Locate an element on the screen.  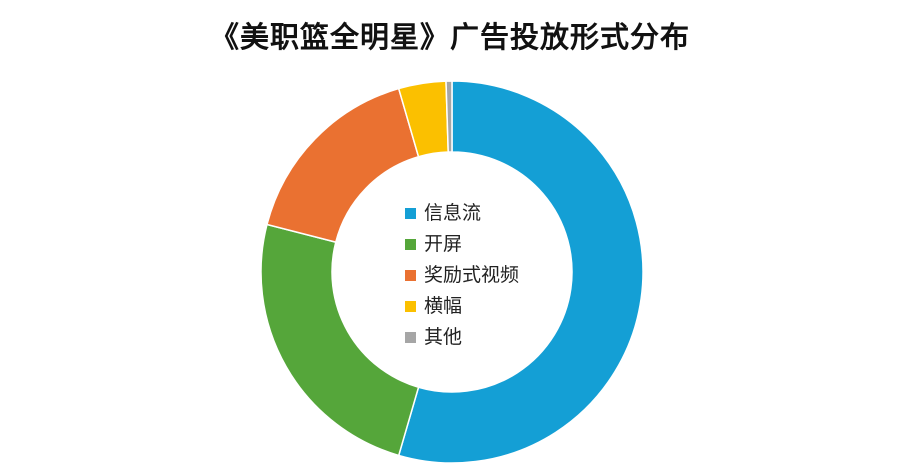
chart-legend: 信息流开屏奖励式视频横幅其他 is located at coordinates (462, 275).